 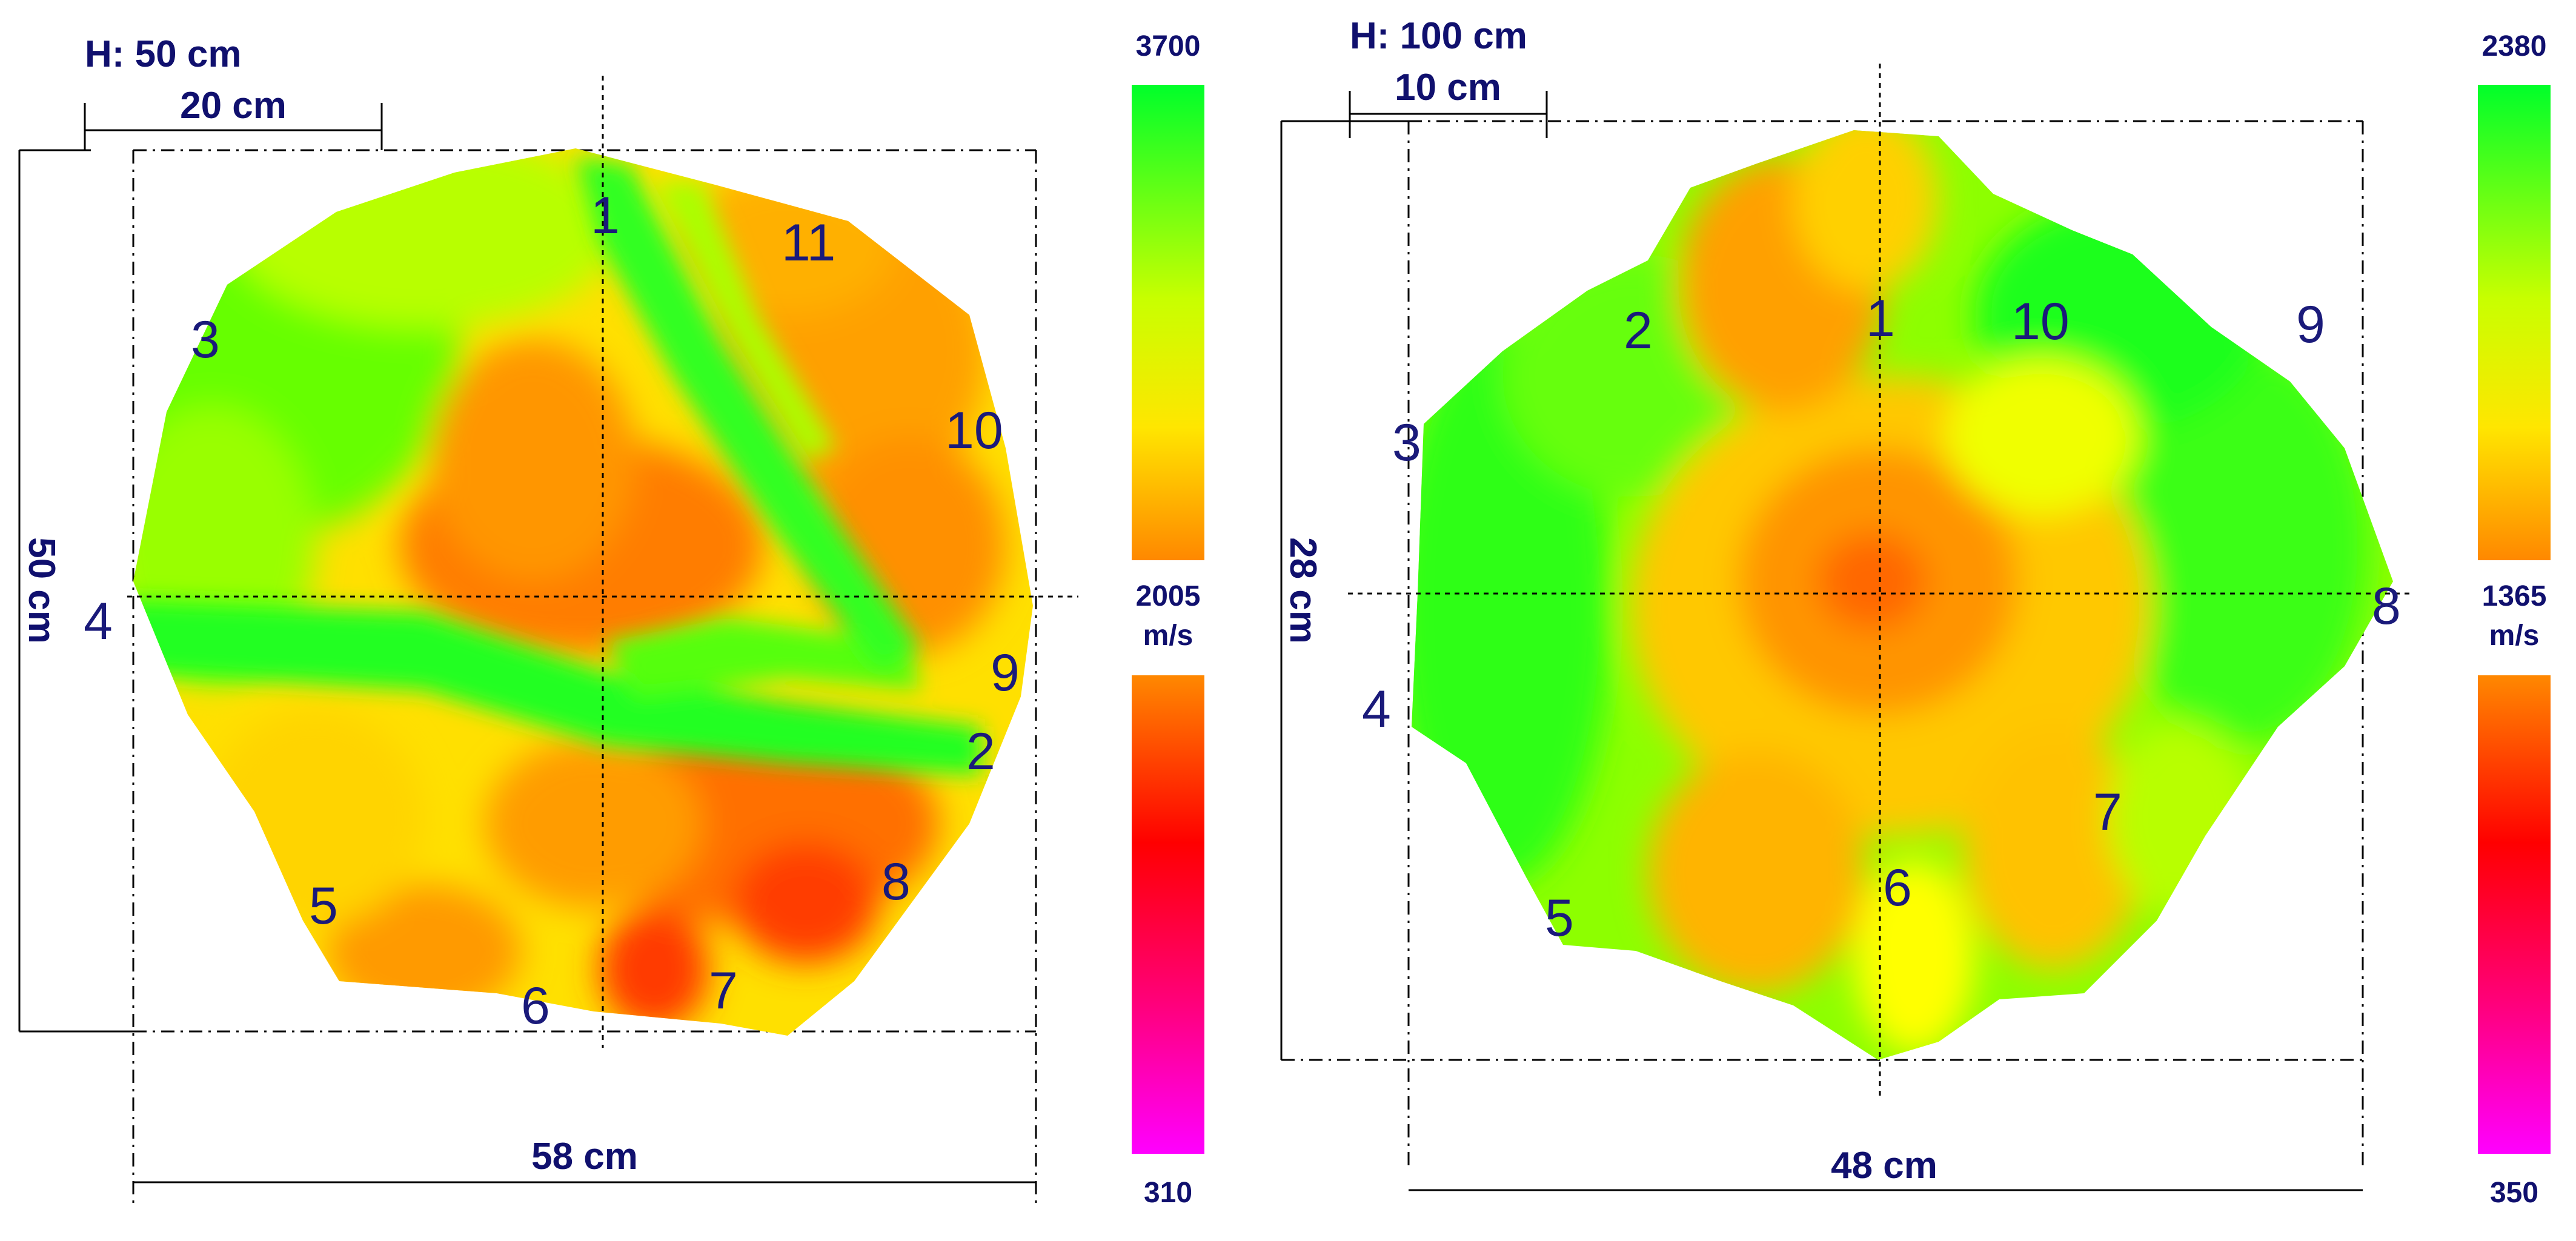 I want to click on colorbar-mid-value: 2005, so click(x=1168, y=596).